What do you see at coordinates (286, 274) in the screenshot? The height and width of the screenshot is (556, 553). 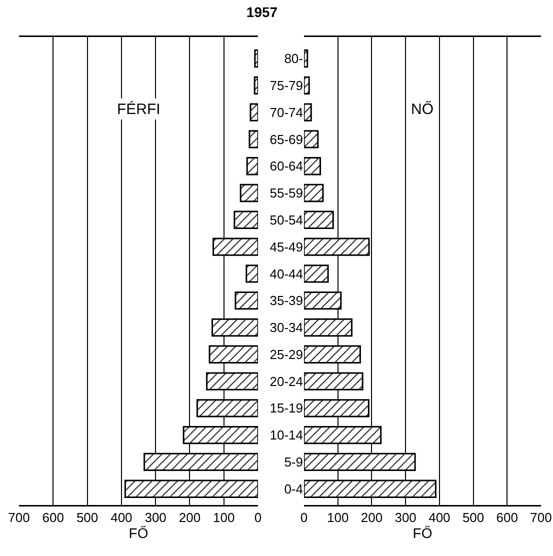 I see `y-tick-label: 40-44` at bounding box center [286, 274].